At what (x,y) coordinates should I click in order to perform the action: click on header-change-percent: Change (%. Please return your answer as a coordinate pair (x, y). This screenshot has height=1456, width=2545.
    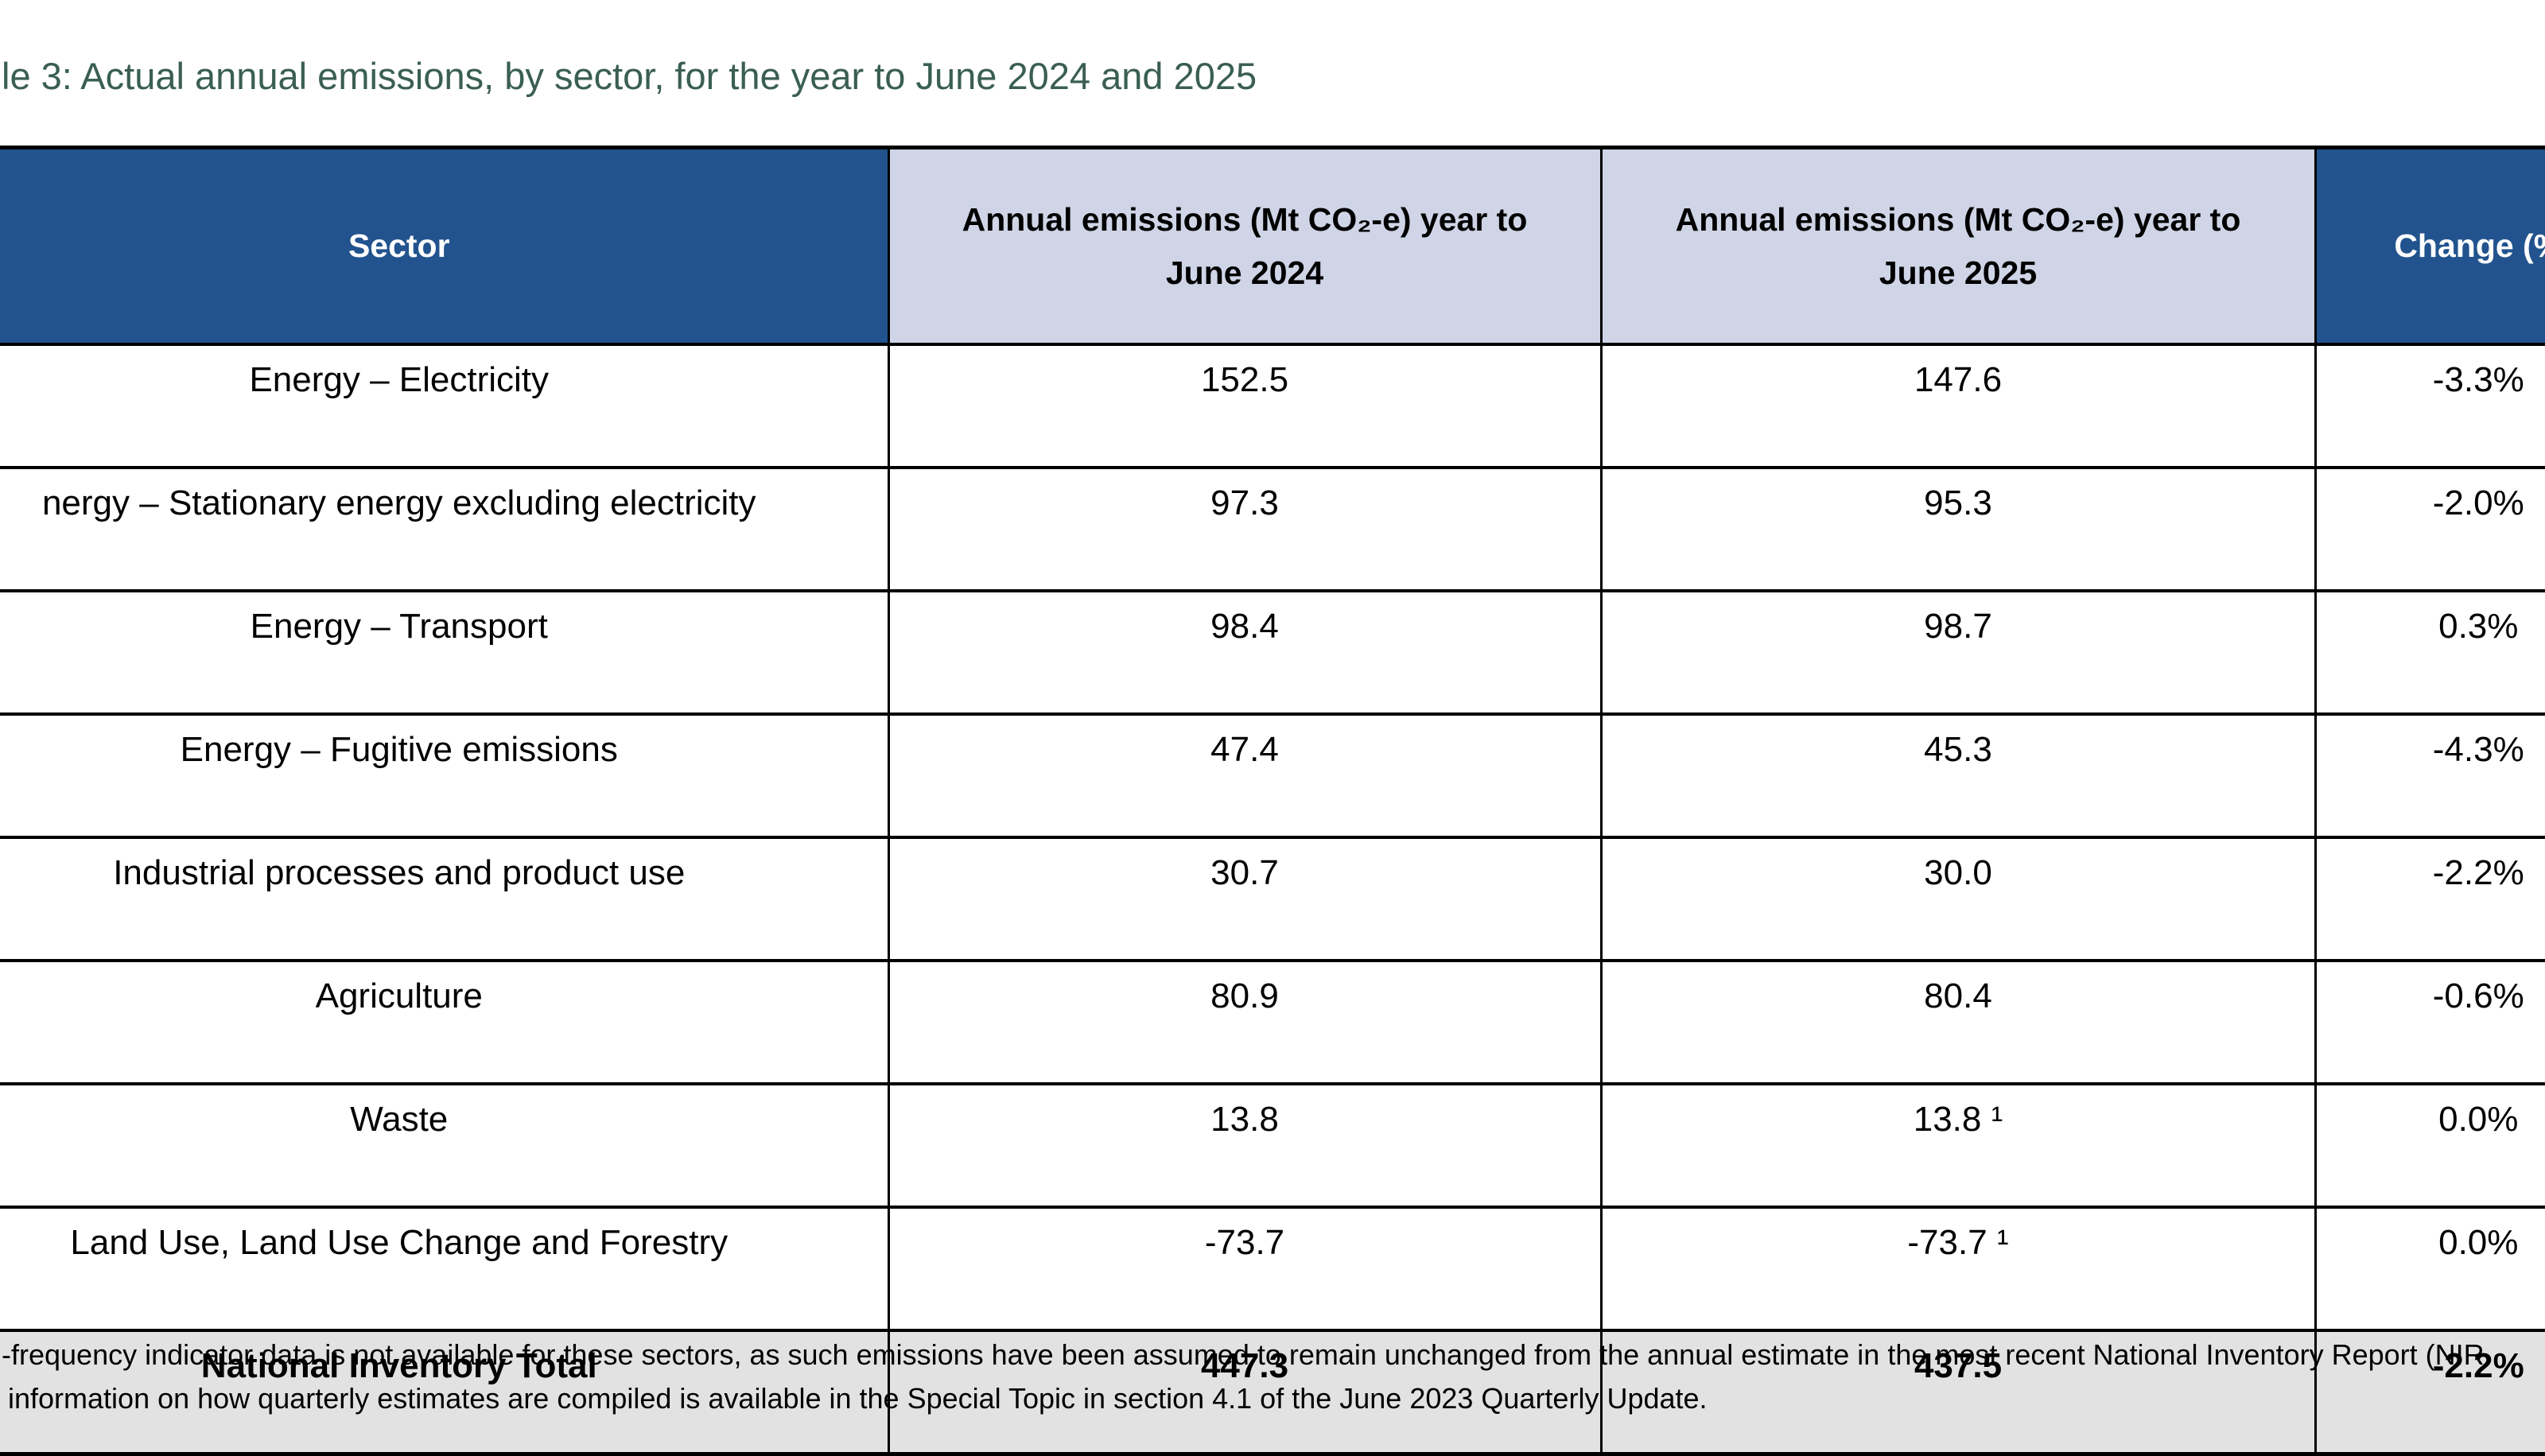
    Looking at the image, I should click on (2429, 247).